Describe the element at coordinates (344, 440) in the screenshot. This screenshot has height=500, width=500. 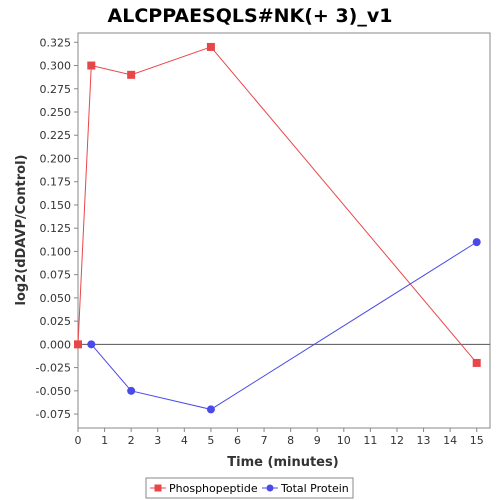
I see `x-tick-label: 10` at that location.